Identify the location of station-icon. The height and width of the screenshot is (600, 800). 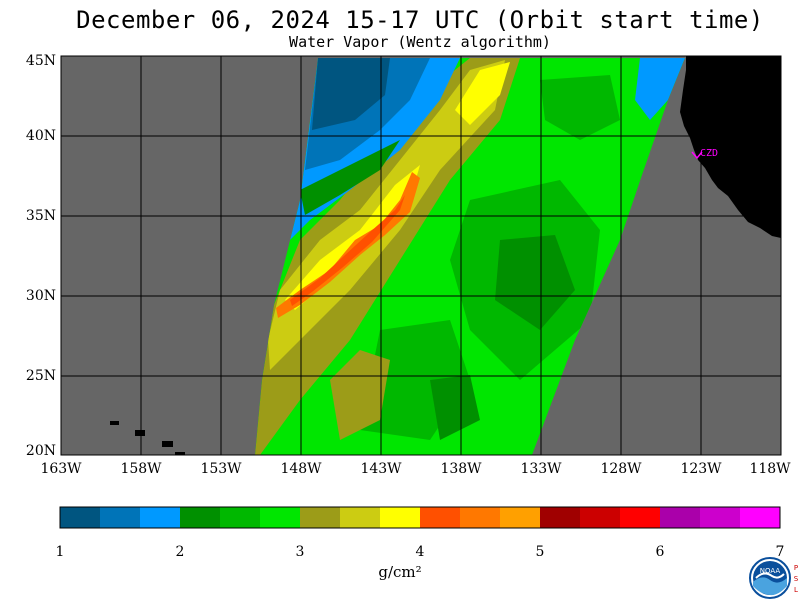
(697, 155).